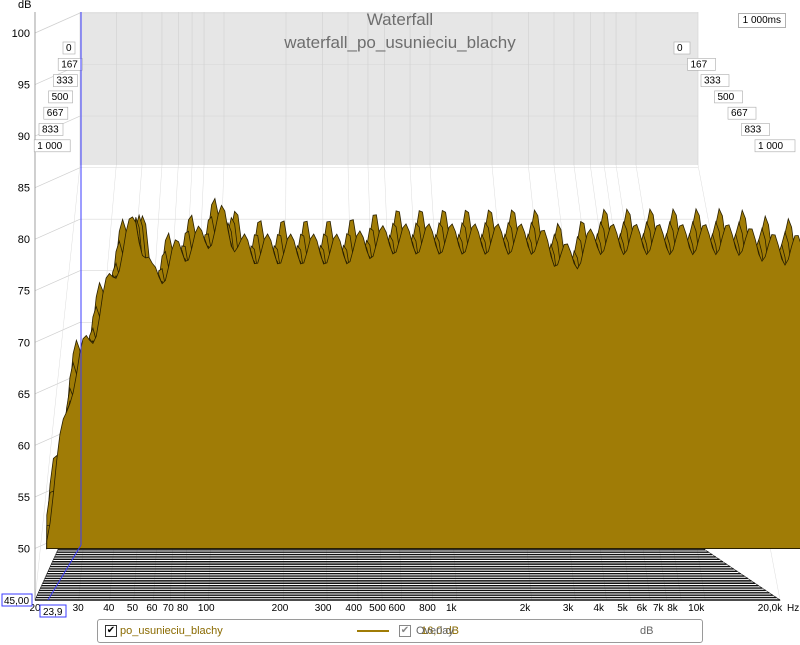 The width and height of the screenshot is (800, 645). Describe the element at coordinates (643, 608) in the screenshot. I see `x-tick-label: 6k` at that location.